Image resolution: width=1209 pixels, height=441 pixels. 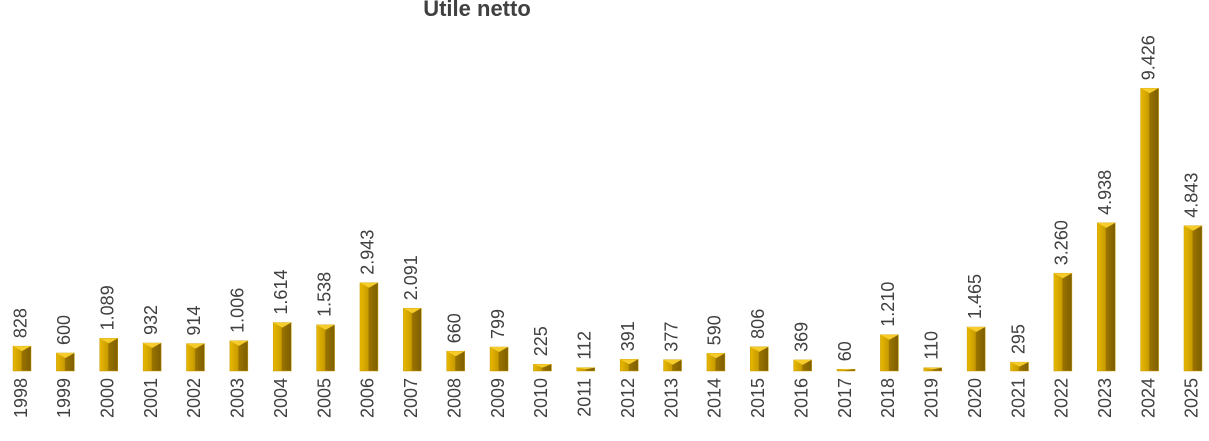 I want to click on x-tick-label: 2012, so click(x=628, y=398).